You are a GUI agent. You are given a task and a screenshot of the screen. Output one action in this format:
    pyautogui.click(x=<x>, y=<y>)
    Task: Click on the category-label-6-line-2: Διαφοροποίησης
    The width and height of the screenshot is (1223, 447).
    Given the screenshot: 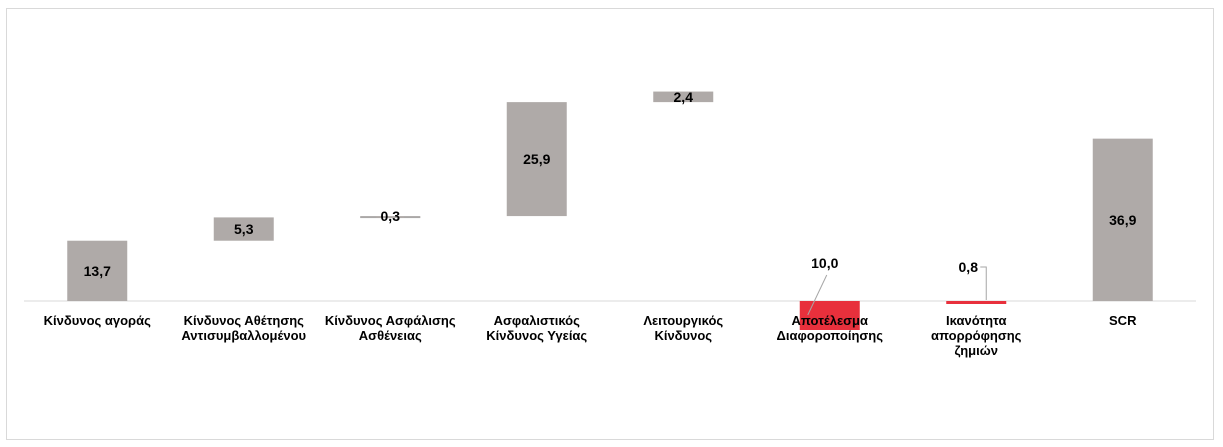 What is the action you would take?
    pyautogui.click(x=830, y=335)
    